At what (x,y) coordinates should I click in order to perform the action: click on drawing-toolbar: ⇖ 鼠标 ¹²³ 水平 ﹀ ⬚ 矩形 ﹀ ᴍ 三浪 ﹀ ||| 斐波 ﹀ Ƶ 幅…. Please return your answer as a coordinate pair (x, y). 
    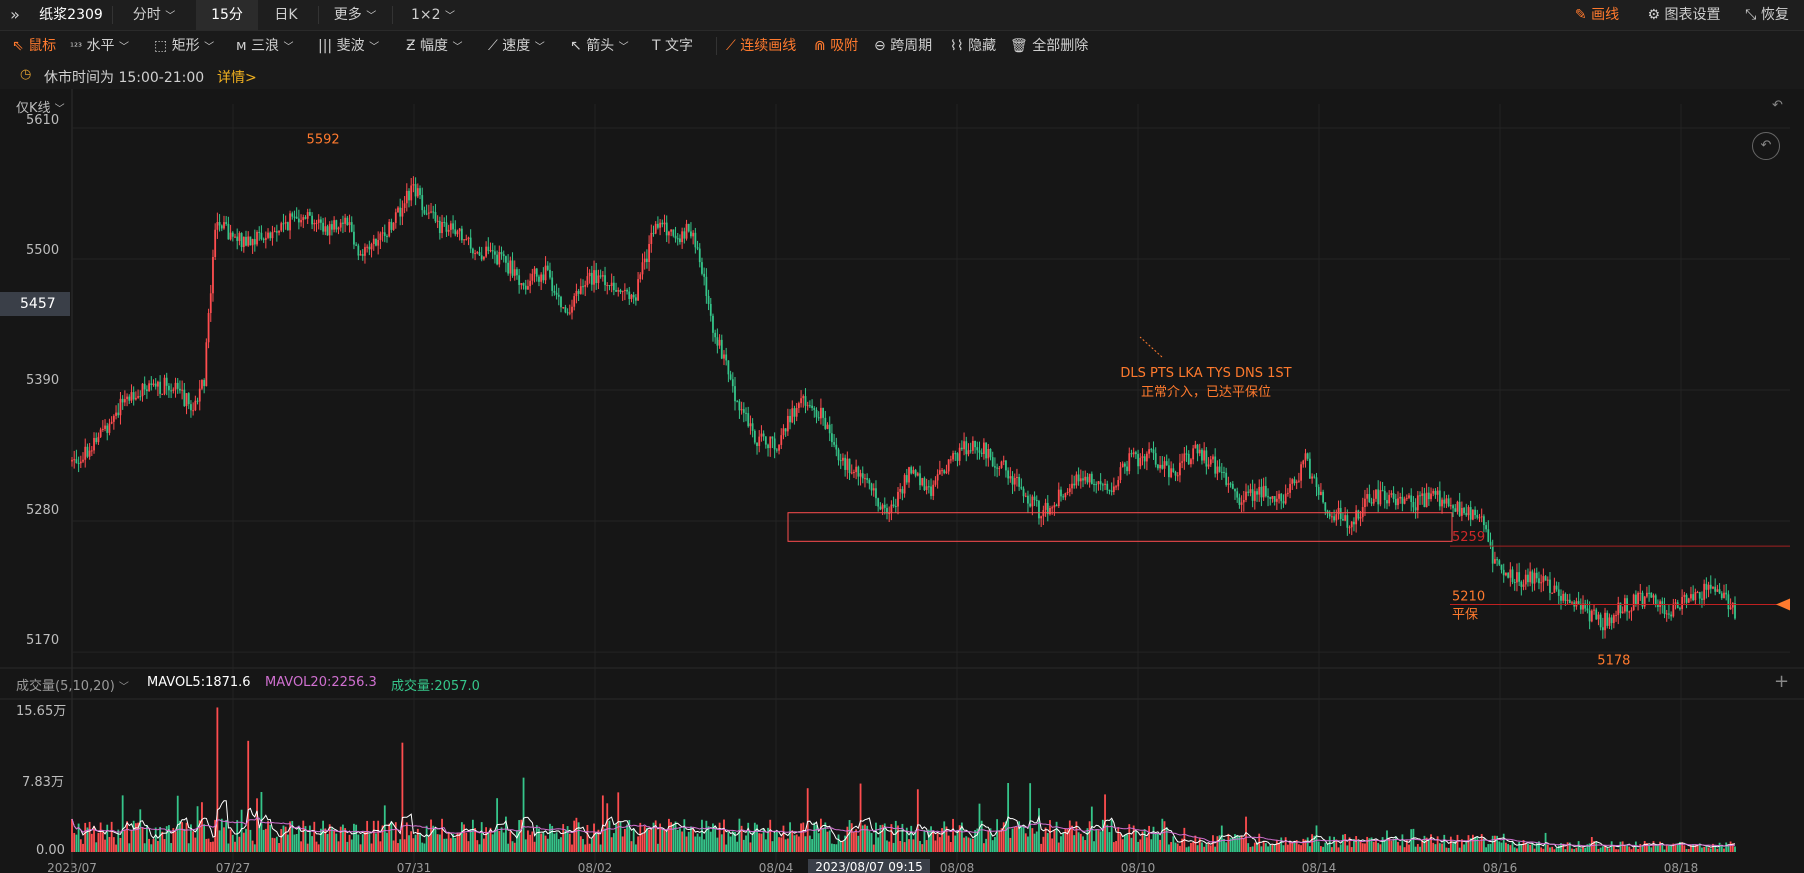
    Looking at the image, I should click on (902, 46).